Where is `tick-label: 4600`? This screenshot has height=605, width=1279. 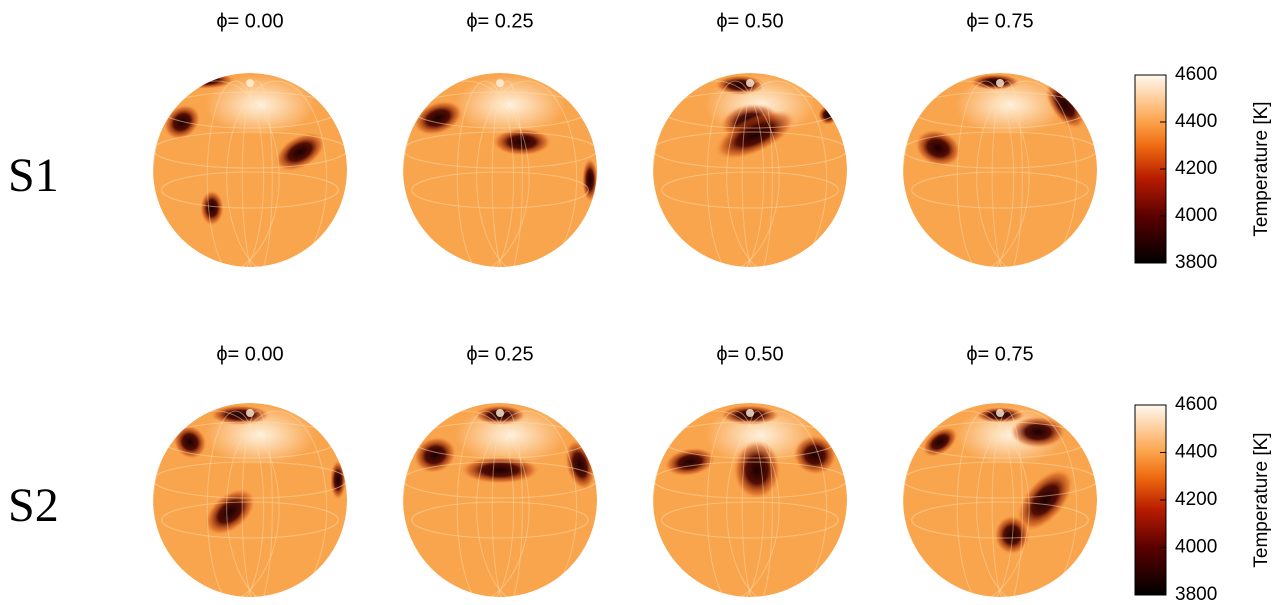 tick-label: 4600 is located at coordinates (1196, 404).